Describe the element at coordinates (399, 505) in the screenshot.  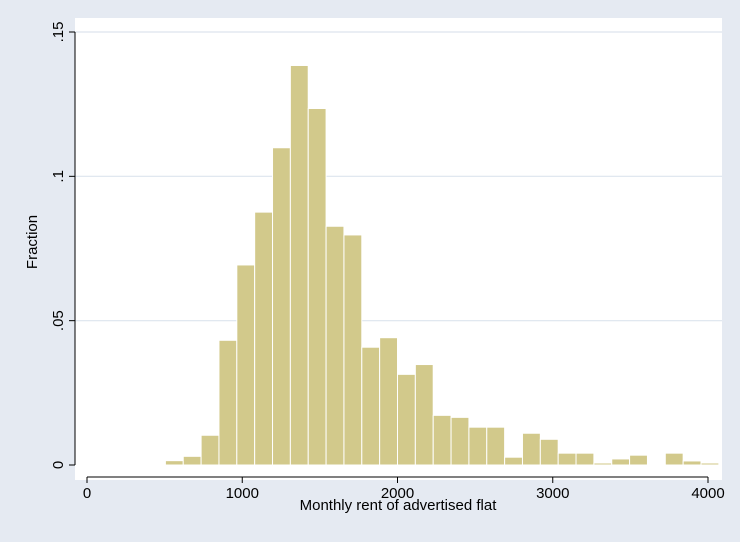
I see `x-axis-title: Monthly rent of advertised flat` at that location.